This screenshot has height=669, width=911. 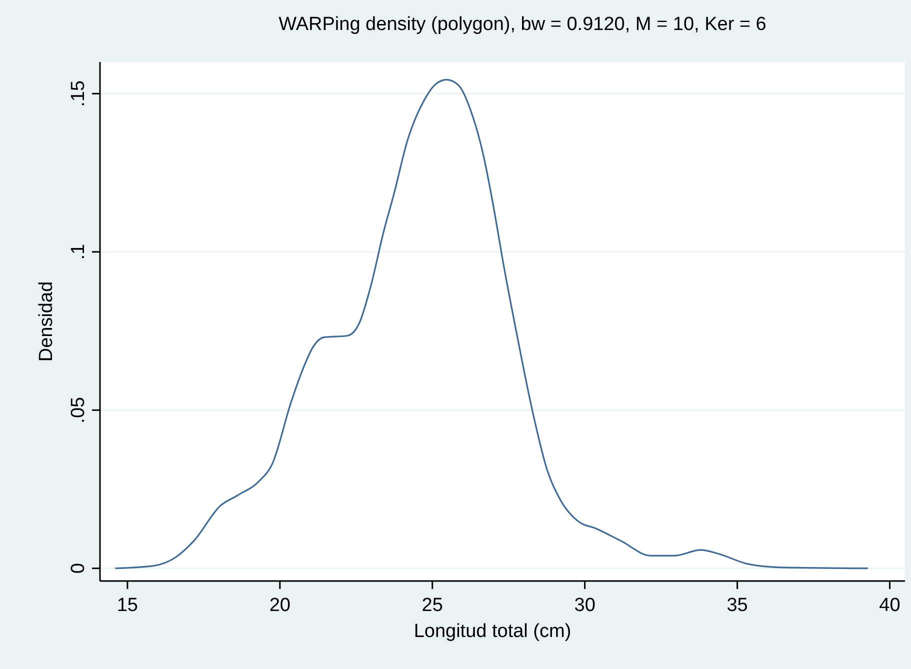 What do you see at coordinates (78, 410) in the screenshot?
I see `y-tick-label: .05` at bounding box center [78, 410].